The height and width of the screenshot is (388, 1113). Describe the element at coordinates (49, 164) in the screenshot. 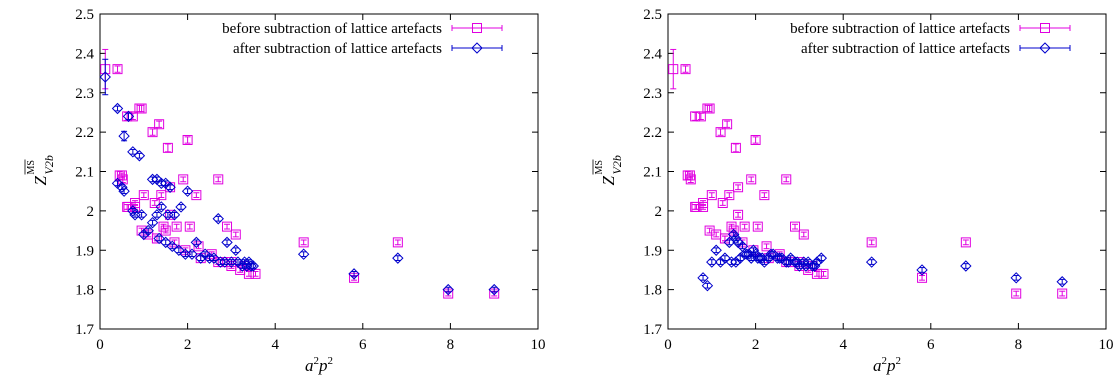

I see `y-axis-label-sub: V2b` at that location.